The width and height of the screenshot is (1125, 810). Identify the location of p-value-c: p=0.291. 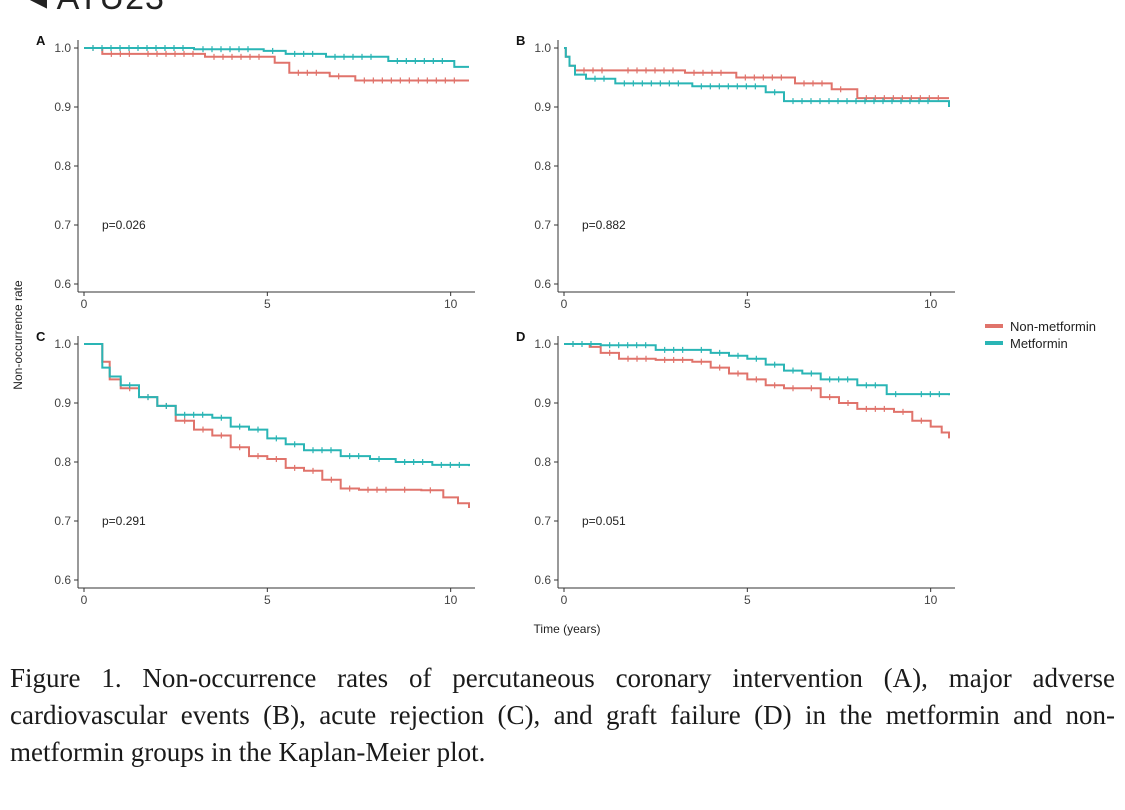
(124, 521).